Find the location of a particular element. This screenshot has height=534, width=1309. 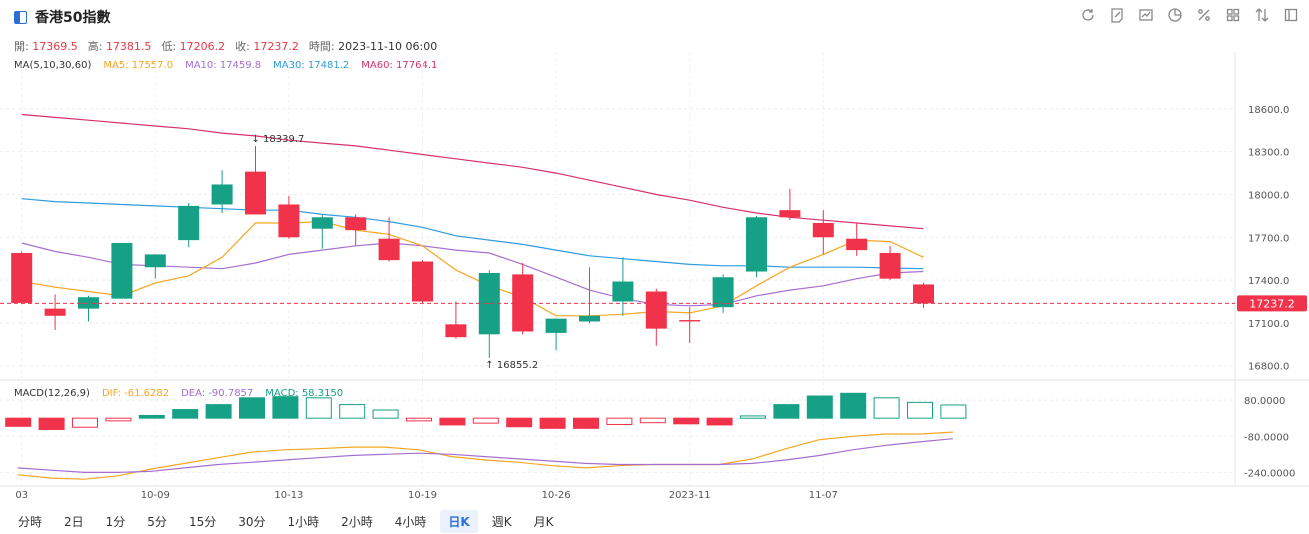

draw-icon is located at coordinates (1116, 14).